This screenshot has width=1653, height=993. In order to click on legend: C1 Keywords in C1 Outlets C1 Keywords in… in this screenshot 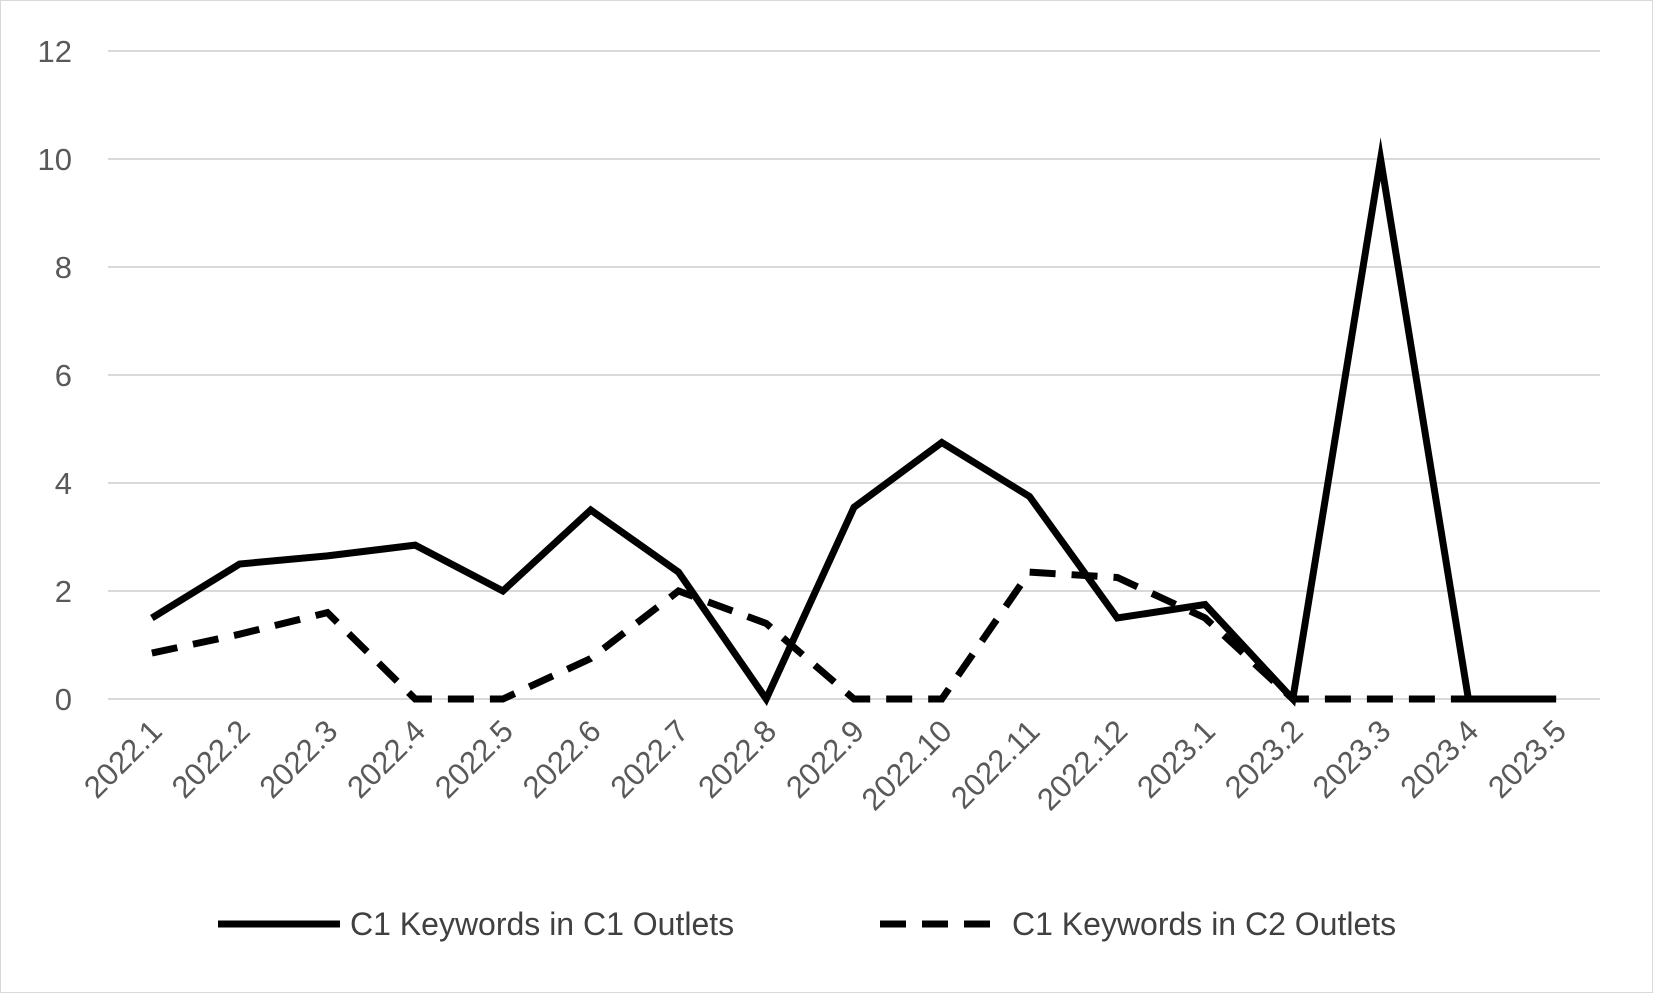, I will do `click(807, 924)`.